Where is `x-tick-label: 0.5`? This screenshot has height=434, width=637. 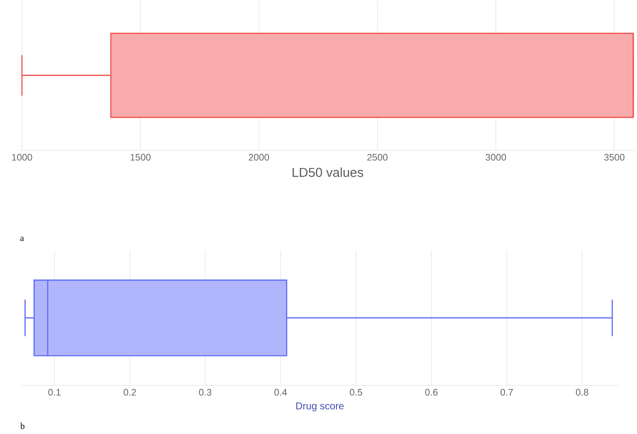
x-tick-label: 0.5 is located at coordinates (356, 392).